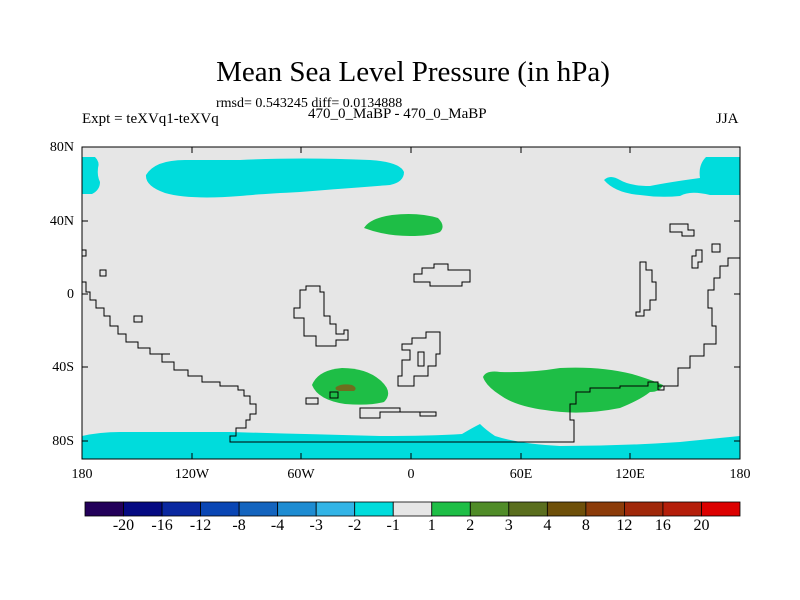 The height and width of the screenshot is (600, 800). What do you see at coordinates (345, 387) in the screenshot?
I see `olive-region-core` at bounding box center [345, 387].